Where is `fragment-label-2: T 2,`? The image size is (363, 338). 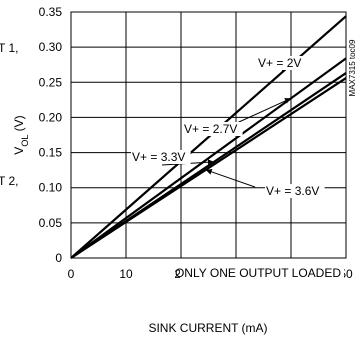 fragment-label-2: T 2, is located at coordinates (9, 181).